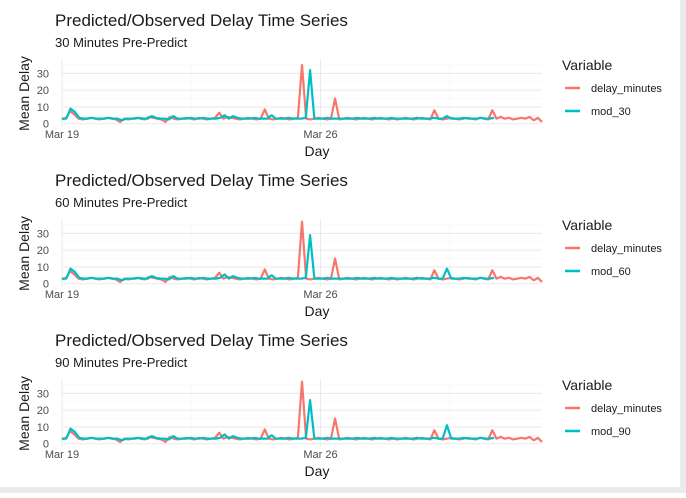 This screenshot has width=686, height=498. What do you see at coordinates (611, 112) in the screenshot?
I see `legend-label-mod_30: mod_30` at bounding box center [611, 112].